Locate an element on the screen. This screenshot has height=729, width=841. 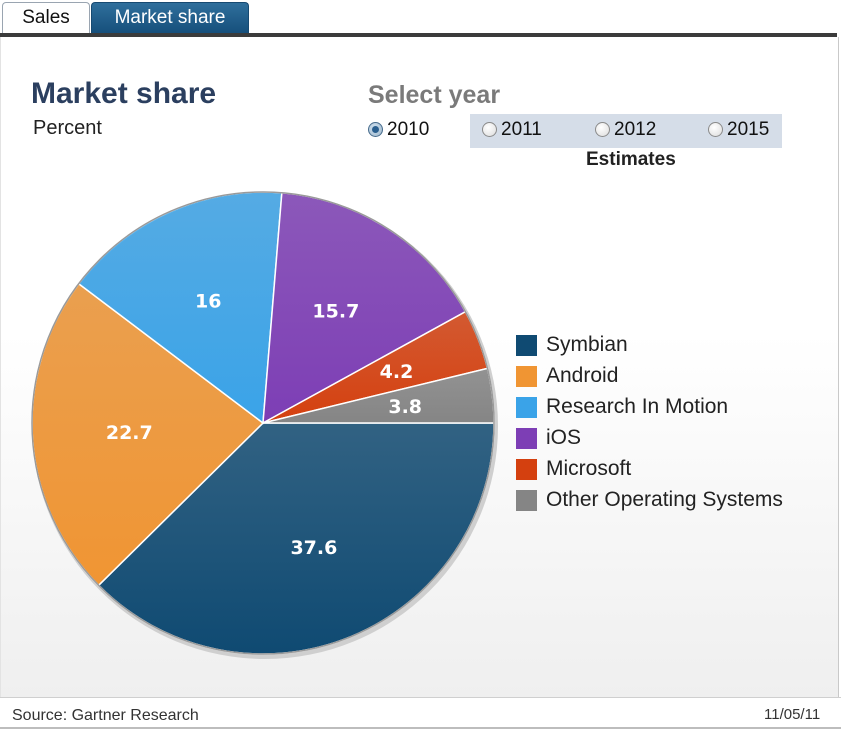
year-label: 2012 is located at coordinates (635, 129).